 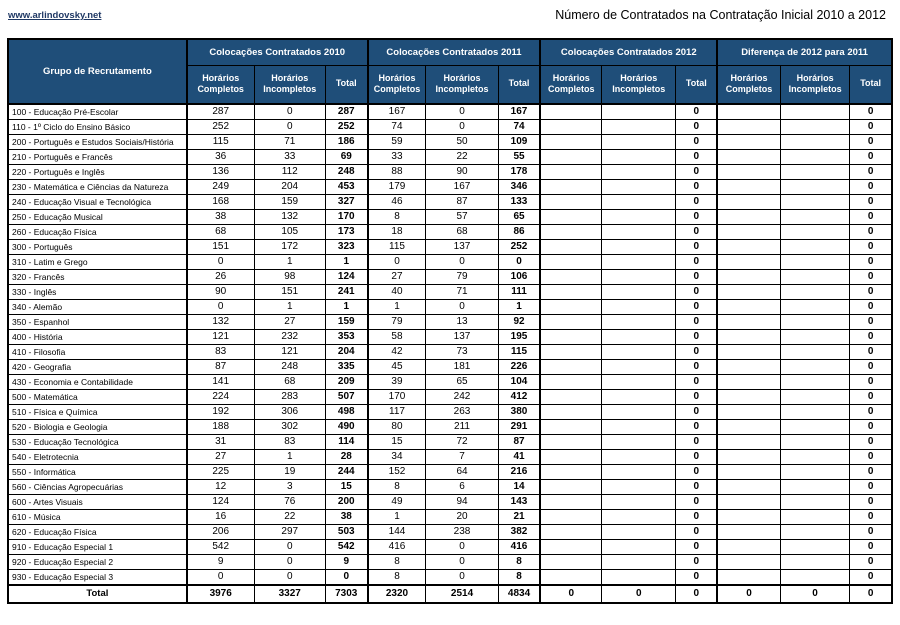 What do you see at coordinates (462, 142) in the screenshot?
I see `value-cell: 50` at bounding box center [462, 142].